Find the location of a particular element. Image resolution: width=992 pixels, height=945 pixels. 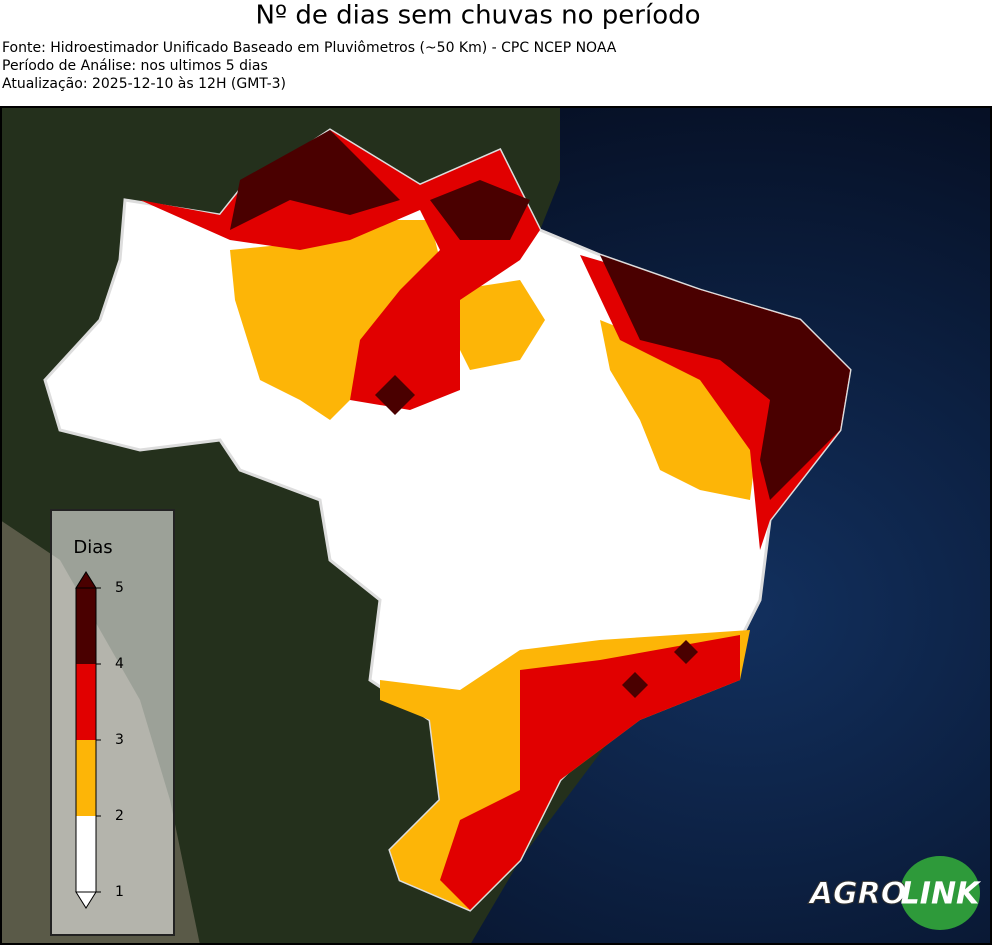

colorbar-tick-label: 2 is located at coordinates (119, 816).